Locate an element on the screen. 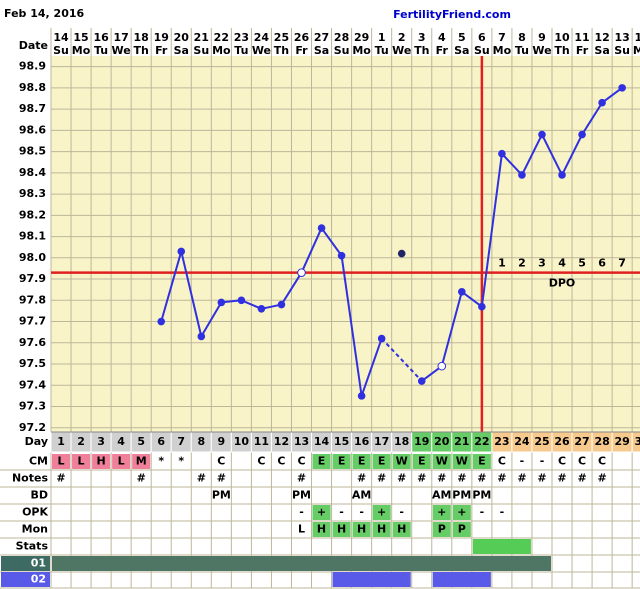 The image size is (640, 589). day-cell is located at coordinates (635, 442).